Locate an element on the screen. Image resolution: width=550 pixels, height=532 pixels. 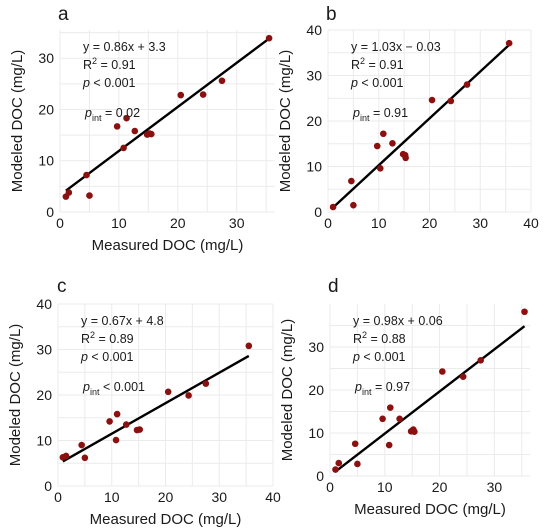
x-tick-label: 0 is located at coordinates (328, 223).